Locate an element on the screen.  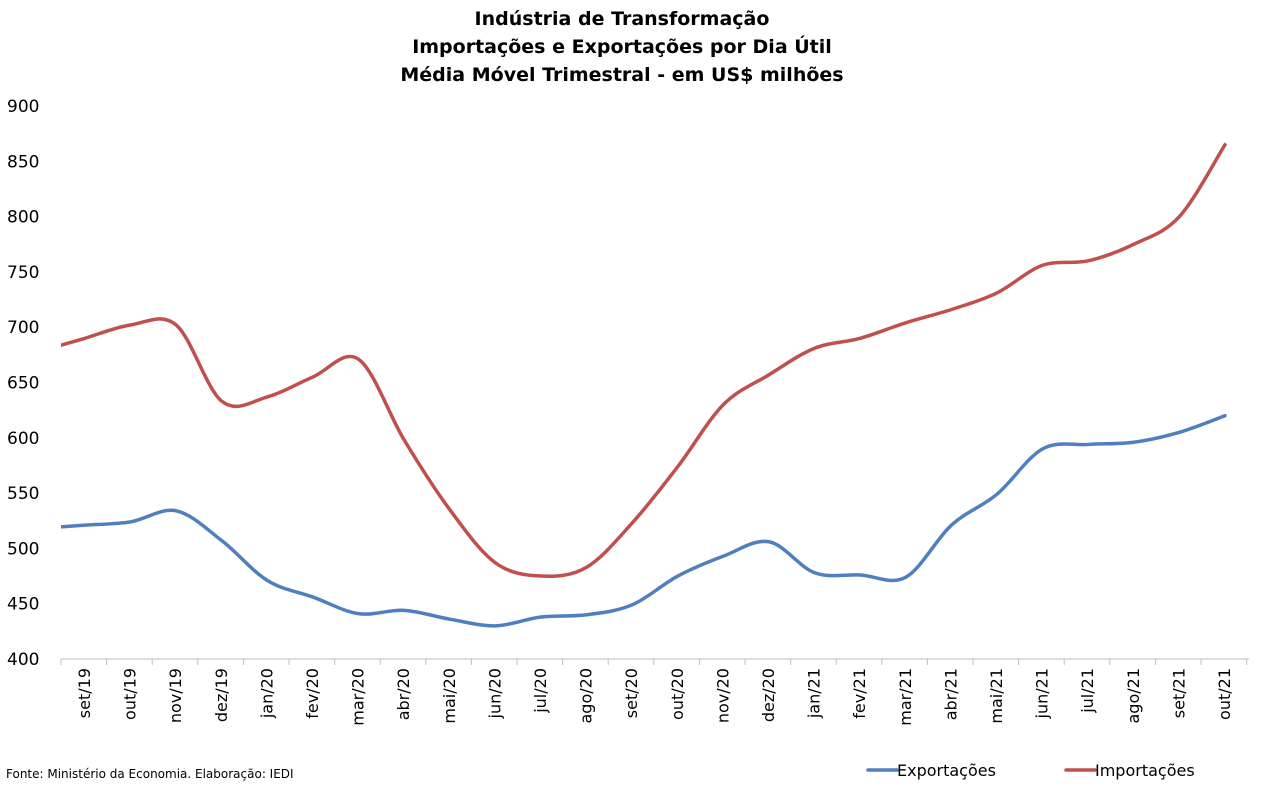
y-tick-label: 450 is located at coordinates (23, 605).